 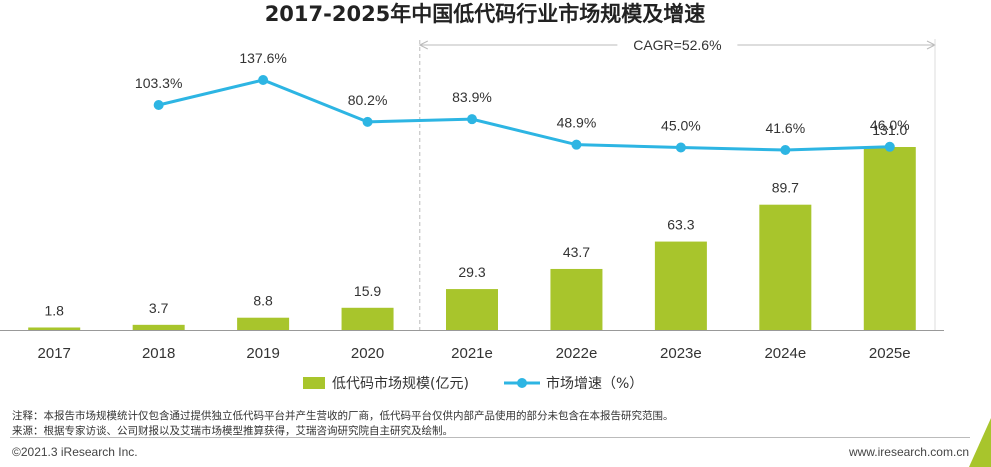 What do you see at coordinates (576, 299) in the screenshot?
I see `bar-2022e` at bounding box center [576, 299].